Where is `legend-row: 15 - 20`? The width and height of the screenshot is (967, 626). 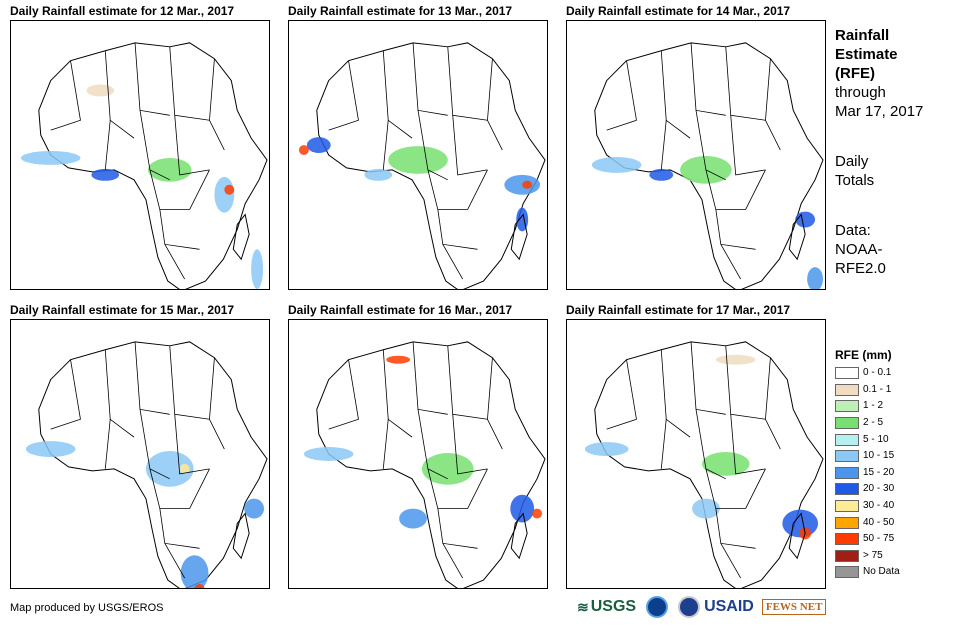
legend-row: 15 - 20 is located at coordinates (897, 473).